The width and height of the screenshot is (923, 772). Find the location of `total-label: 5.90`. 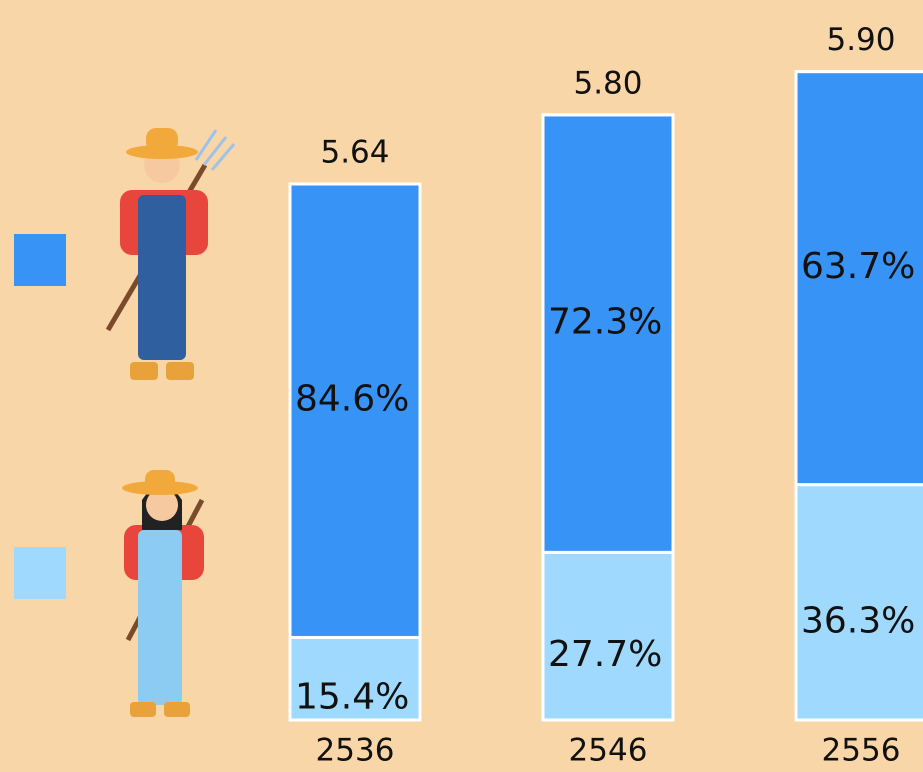

total-label: 5.90 is located at coordinates (860, 40).